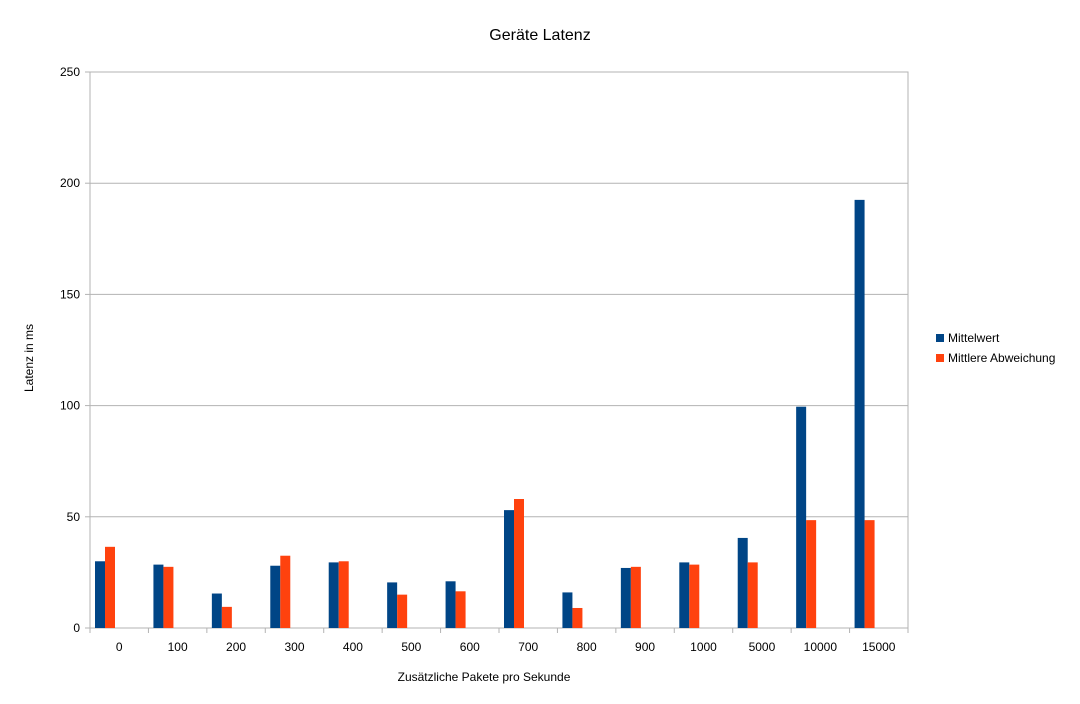 This screenshot has width=1080, height=704. Describe the element at coordinates (762, 647) in the screenshot. I see `x-tick-label: 5000` at that location.